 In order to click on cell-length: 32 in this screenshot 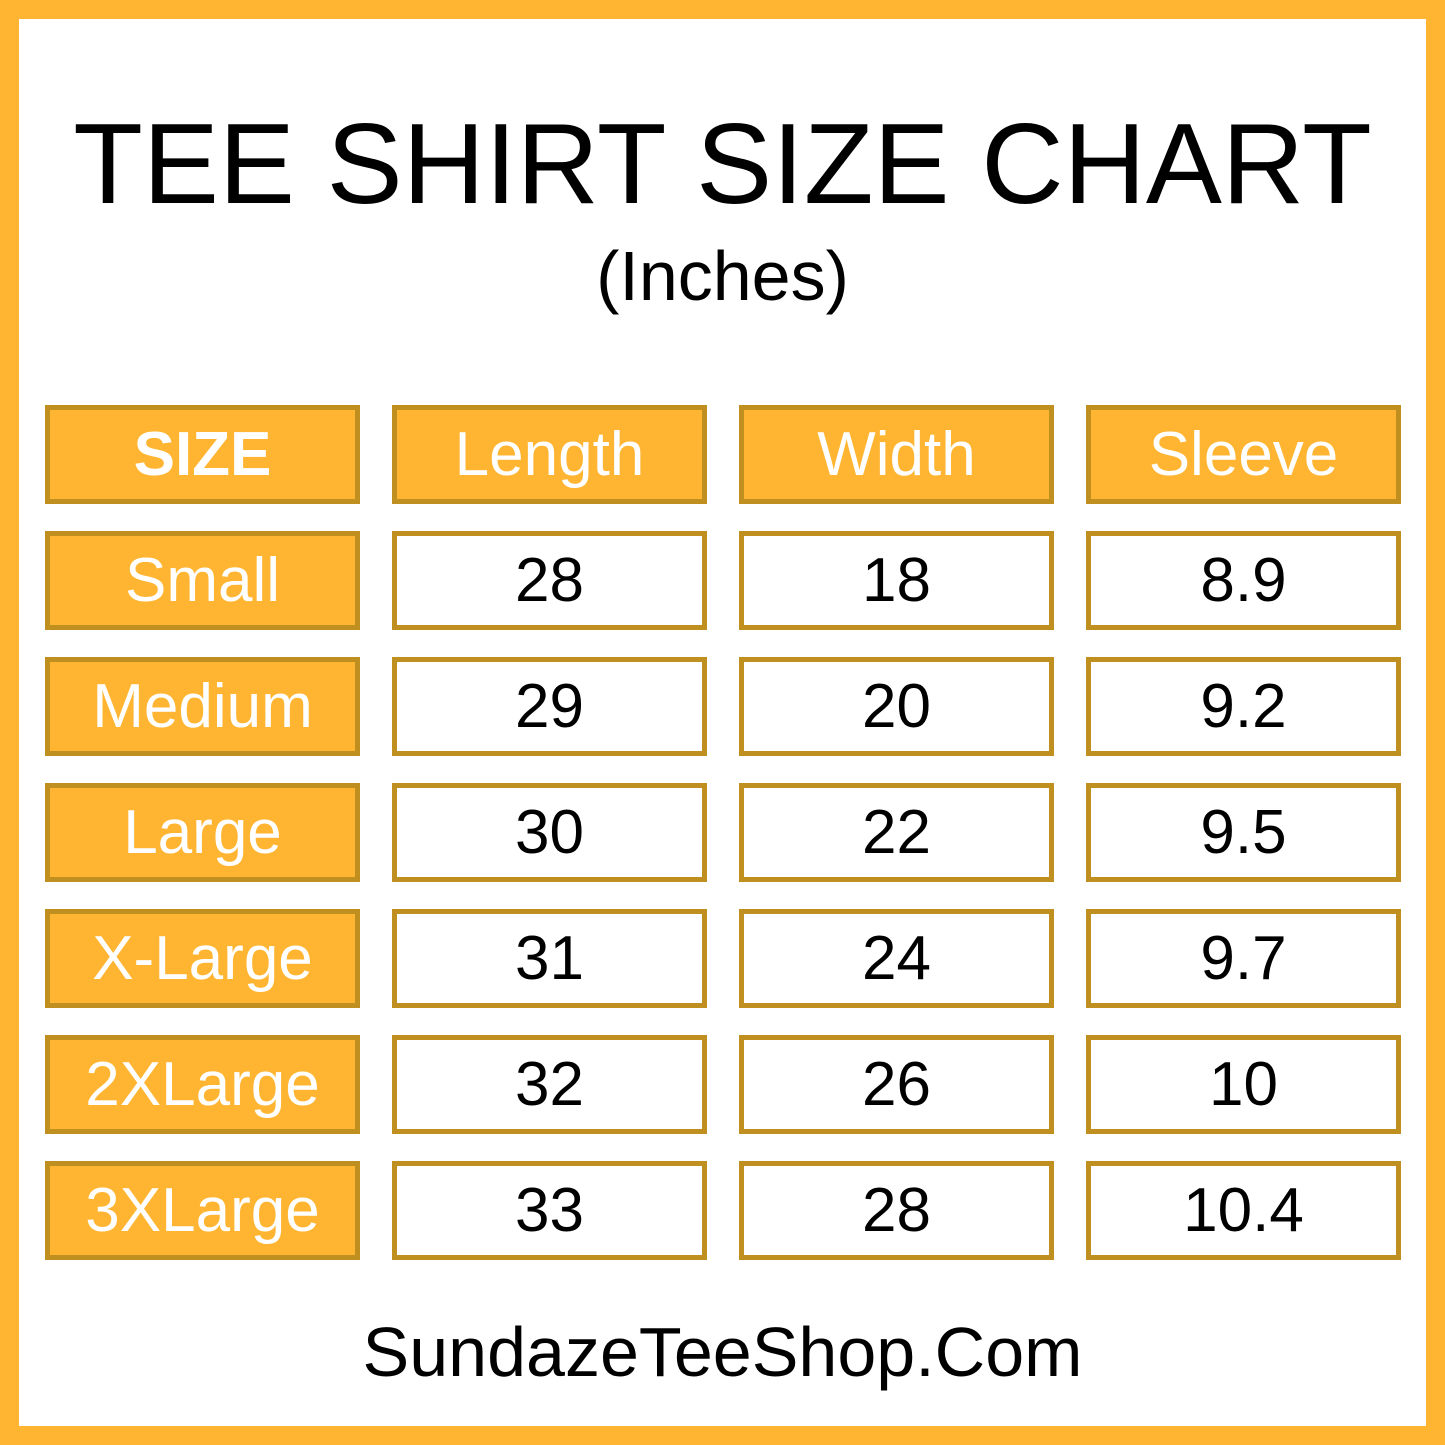, I will do `click(549, 1084)`.